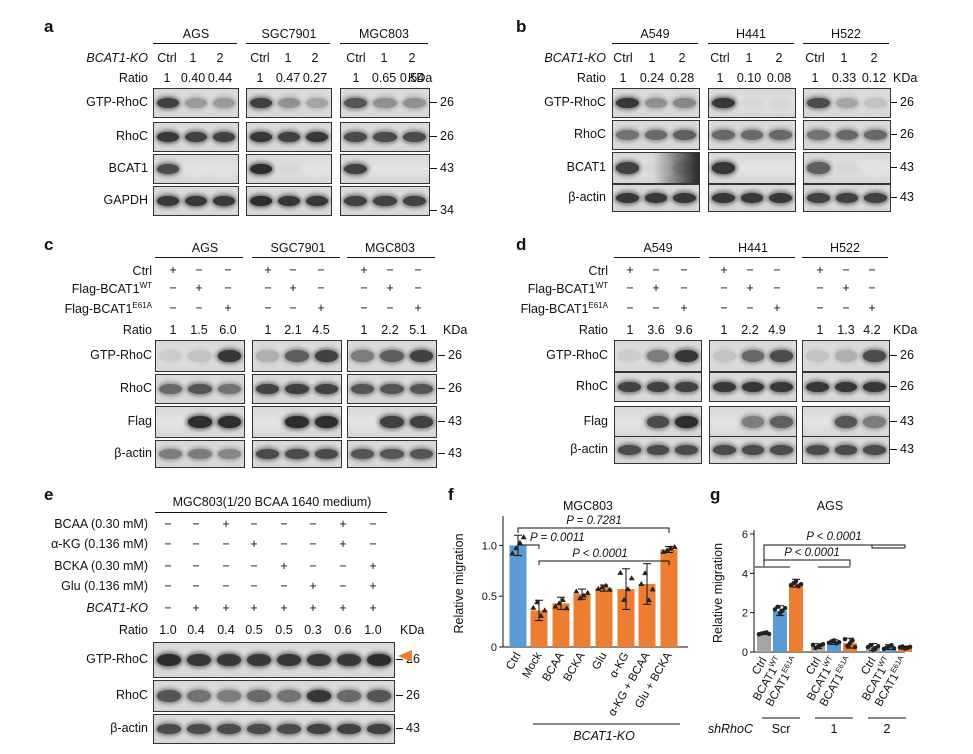  What do you see at coordinates (254, 630) in the screenshot?
I see `ratio-value: 0.5` at bounding box center [254, 630].